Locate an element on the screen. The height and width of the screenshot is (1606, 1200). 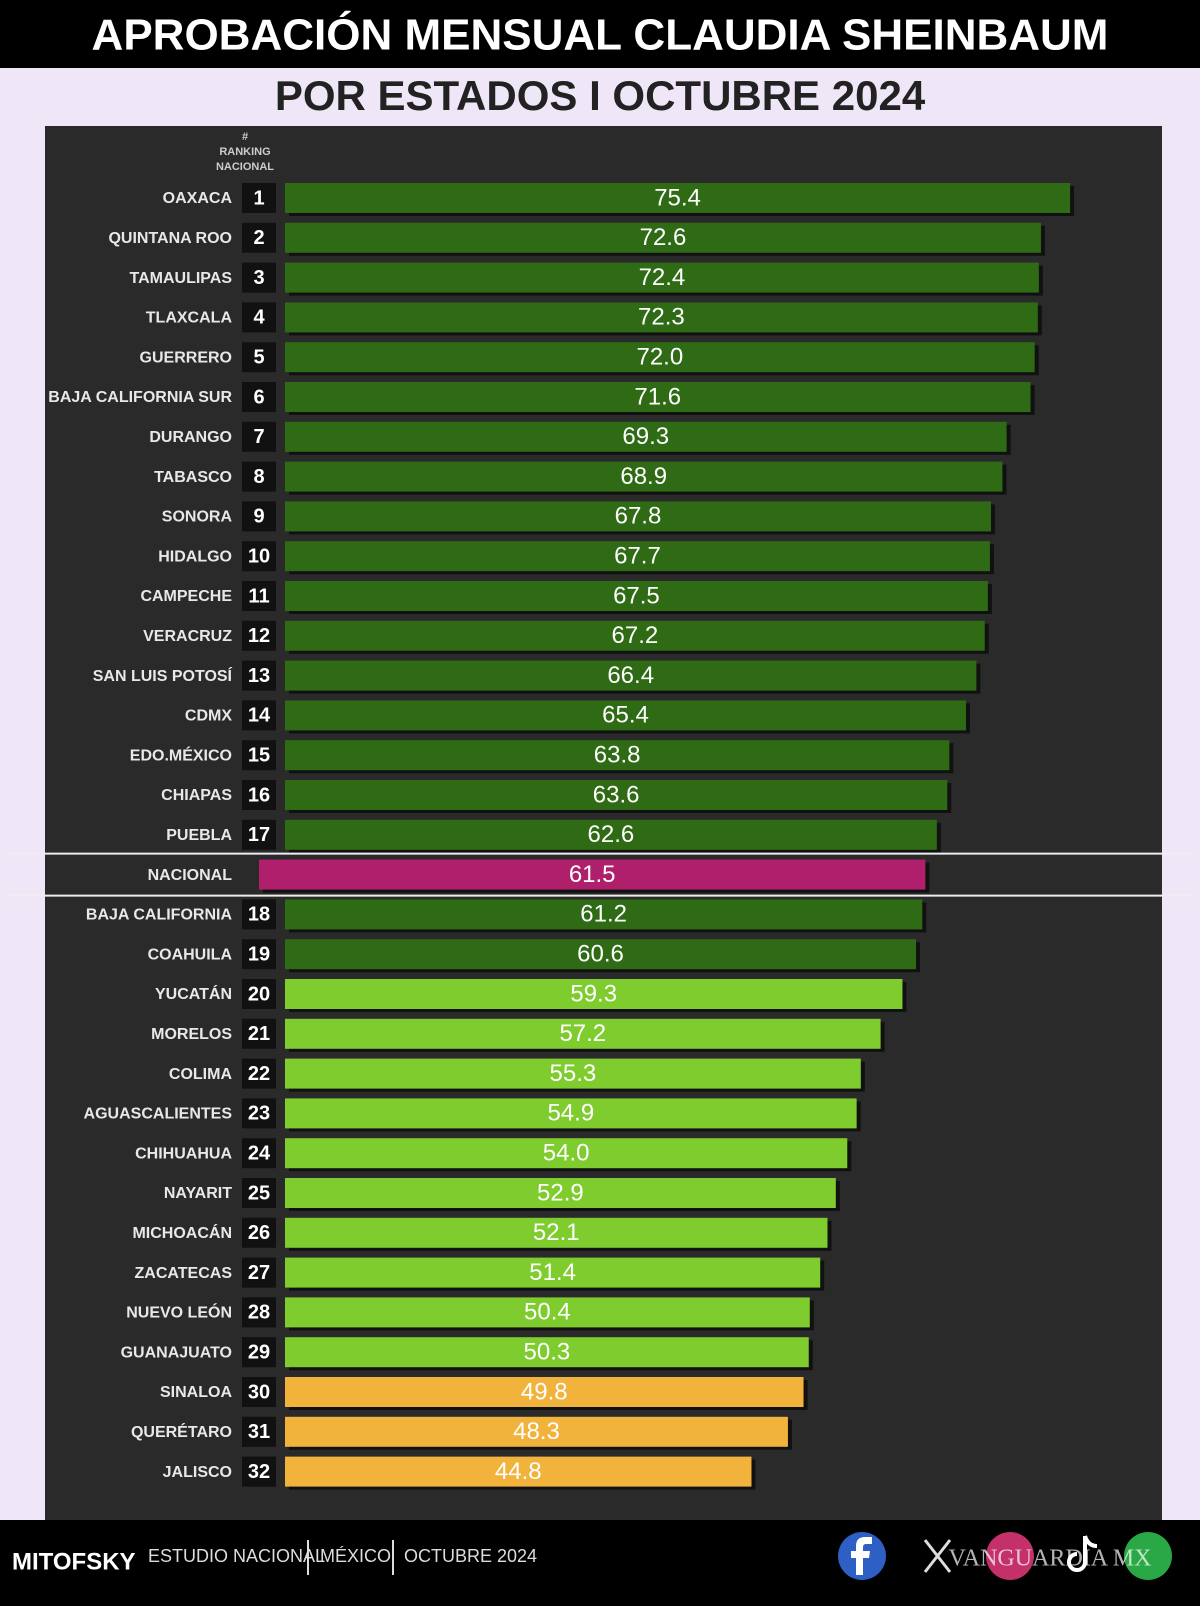
rank-label: 32 is located at coordinates (259, 1472).